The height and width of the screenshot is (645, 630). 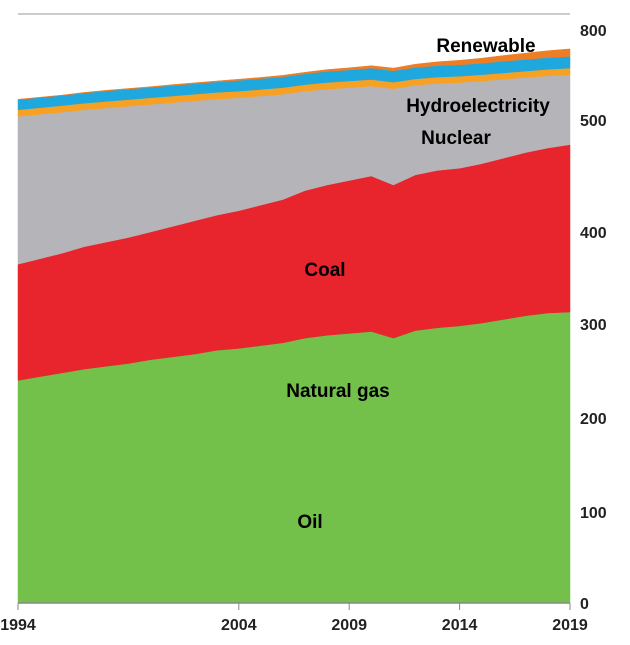 I want to click on x-tick-label: 2019, so click(x=570, y=625).